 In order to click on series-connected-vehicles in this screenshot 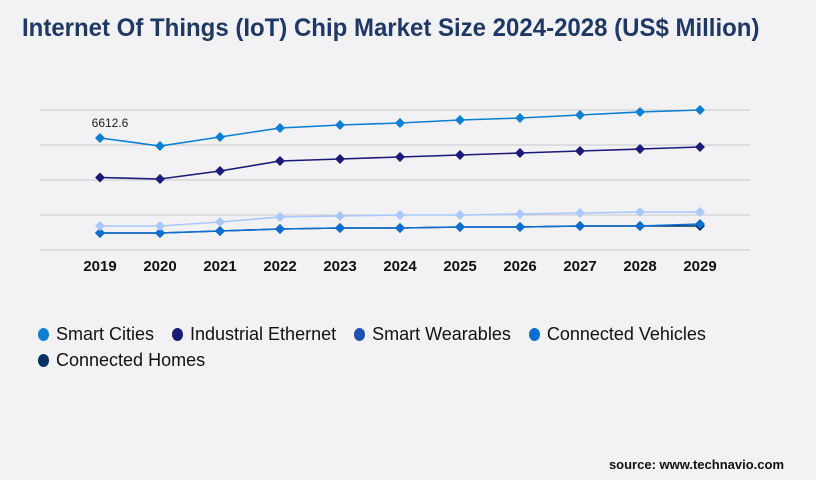, I will do `click(400, 228)`.